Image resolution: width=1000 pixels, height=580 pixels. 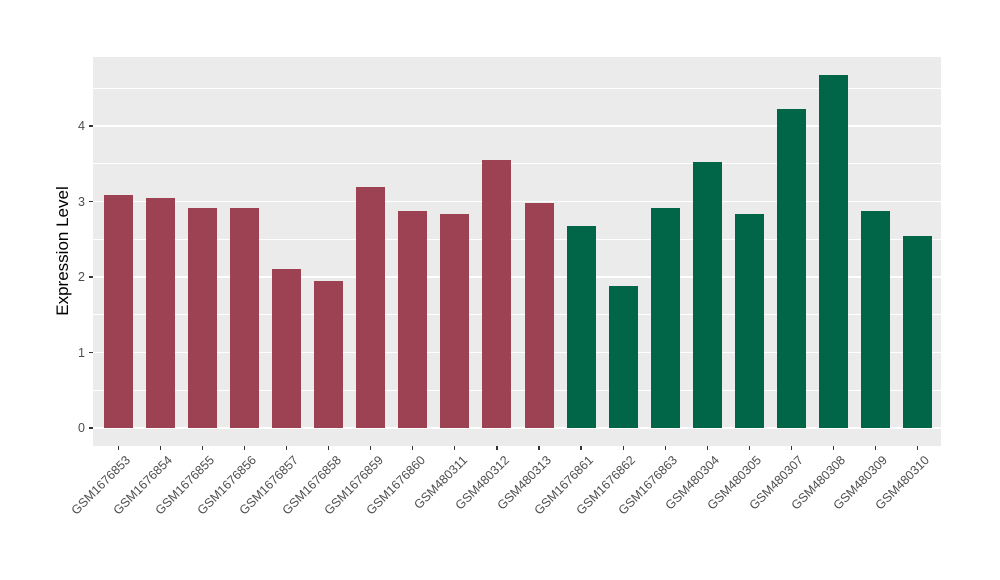 What do you see at coordinates (413, 319) in the screenshot?
I see `bar-GSM1676860` at bounding box center [413, 319].